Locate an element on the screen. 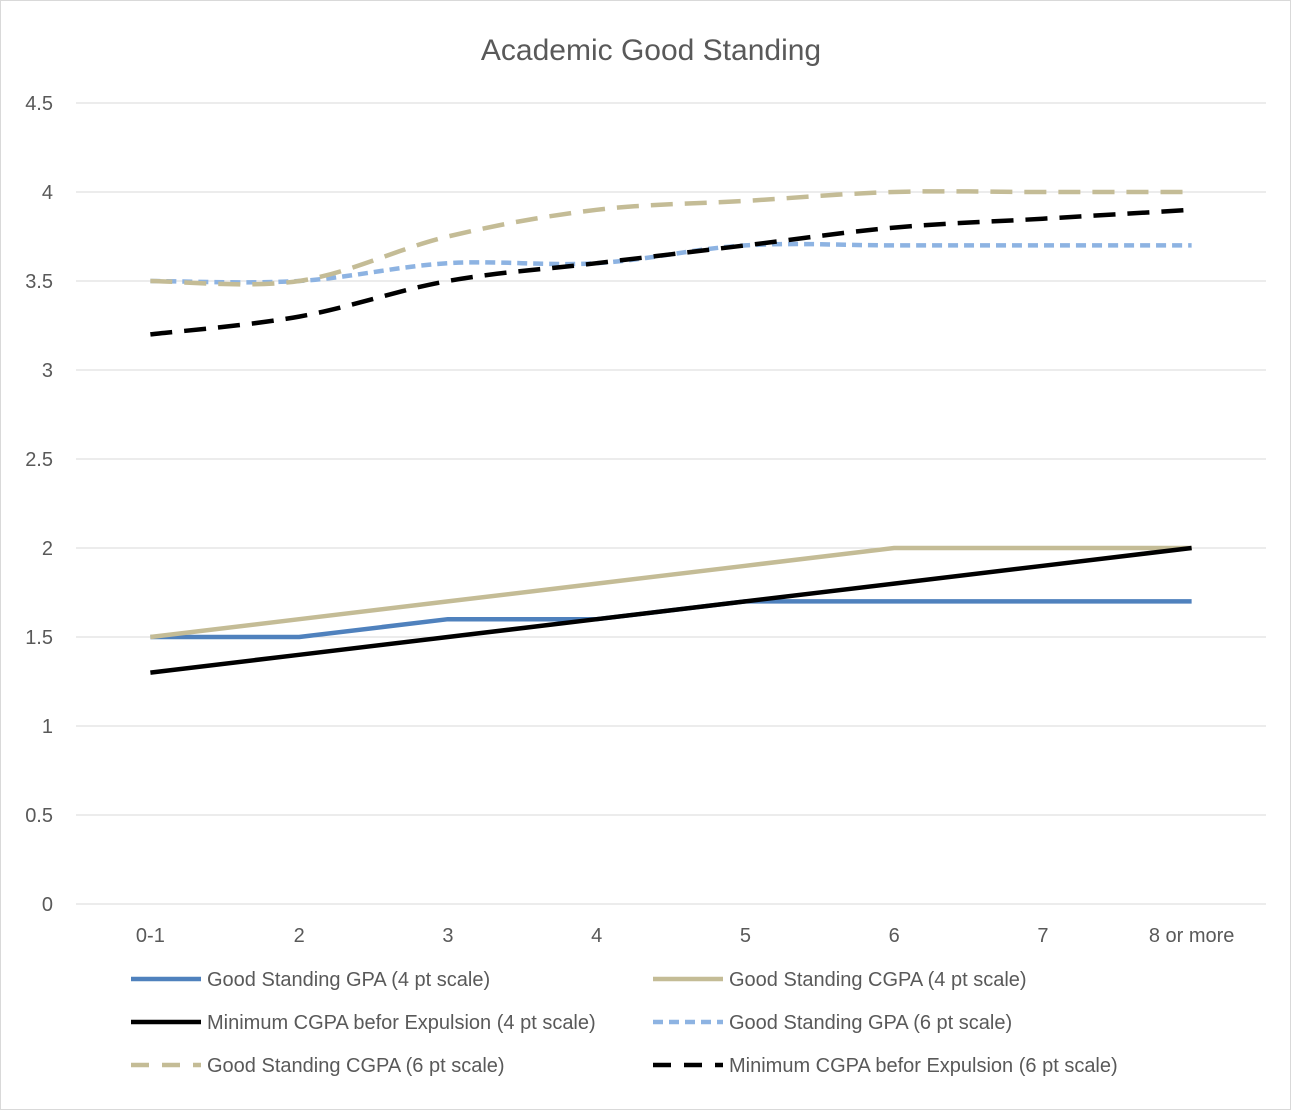 Image resolution: width=1291 pixels, height=1111 pixels. legend-item: Good Standing CGPA (6 pt scale) is located at coordinates (318, 1066).